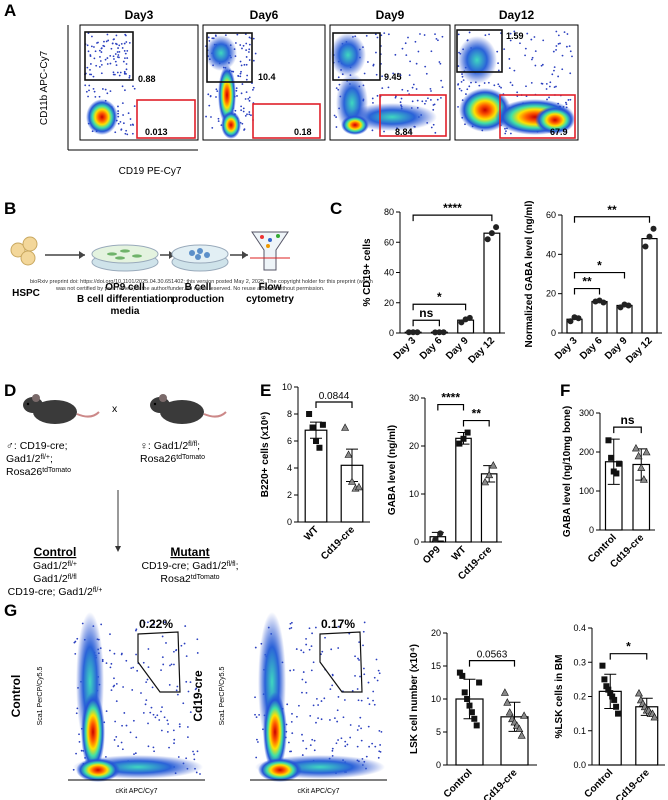 The image size is (668, 800). What do you see at coordinates (136, 791) in the screenshot?
I see `x-axis-label: cKit APC/Cy7` at bounding box center [136, 791].